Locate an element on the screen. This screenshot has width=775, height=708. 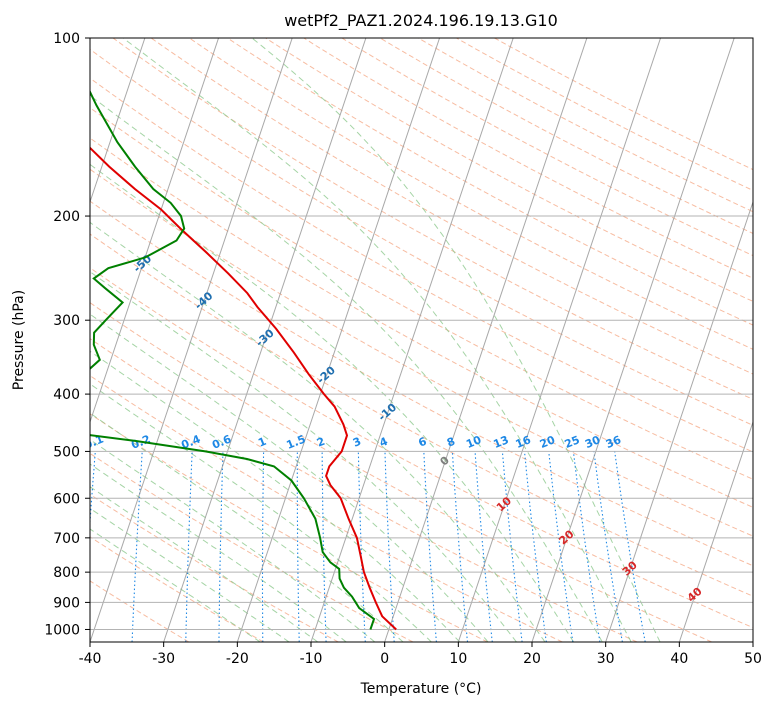
isotherm-label: -10 is located at coordinates (388, 412).